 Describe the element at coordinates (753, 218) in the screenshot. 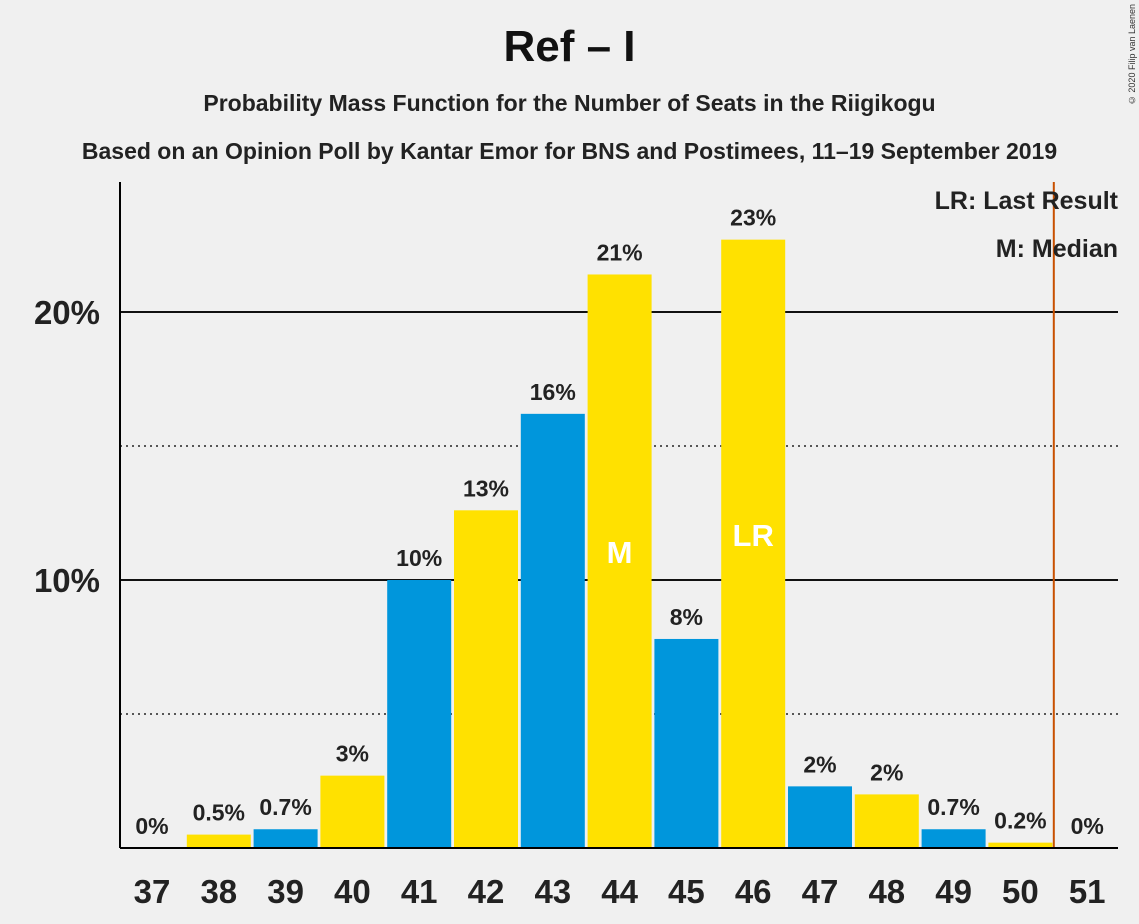

I see `bar-value-label: 23%` at that location.